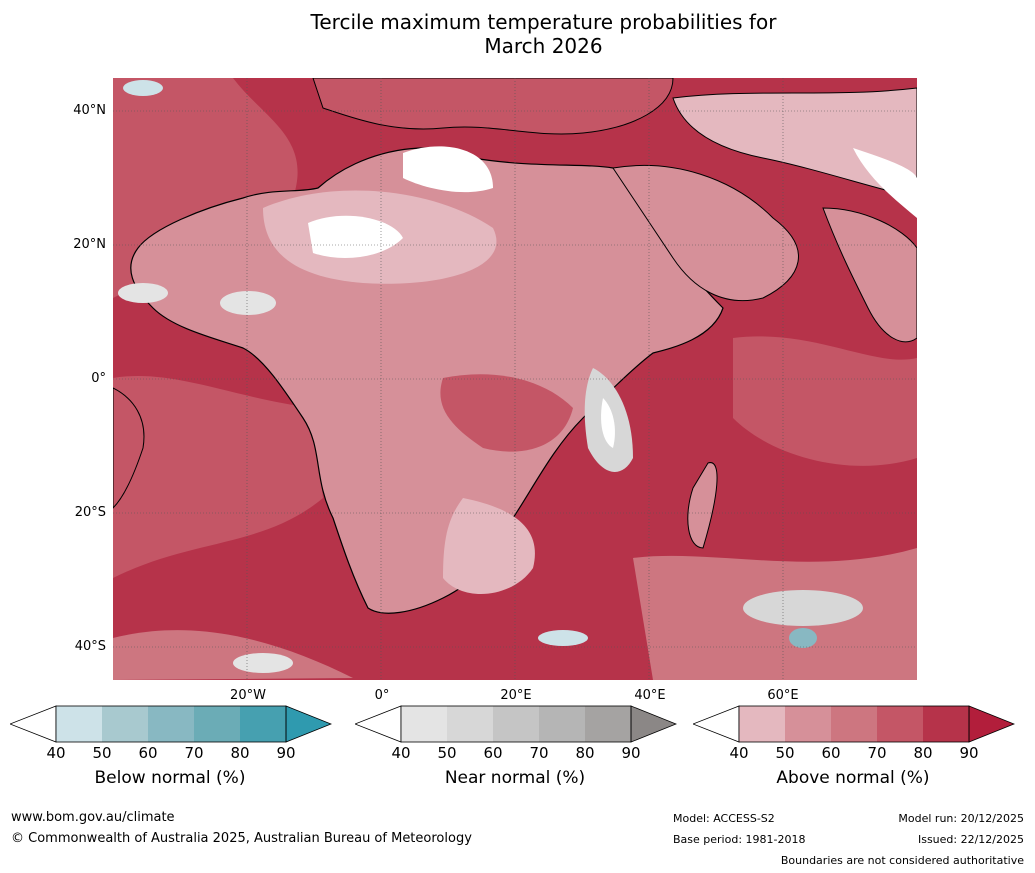 The width and height of the screenshot is (1035, 873). I want to click on colorbar-below-tick-50: 50, so click(102, 753).